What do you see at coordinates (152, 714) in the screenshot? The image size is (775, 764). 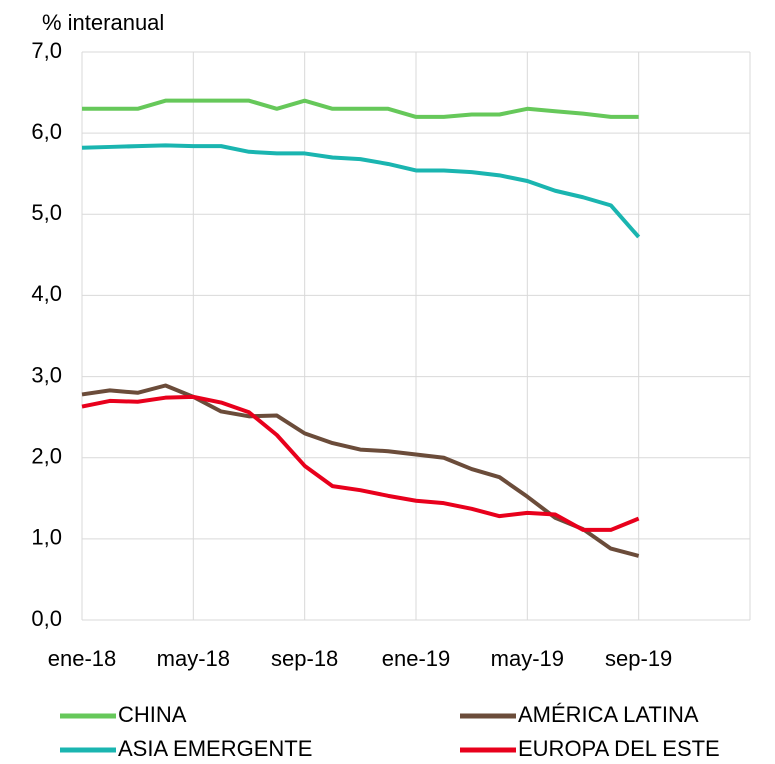 I see `legend-label: CHINA` at bounding box center [152, 714].